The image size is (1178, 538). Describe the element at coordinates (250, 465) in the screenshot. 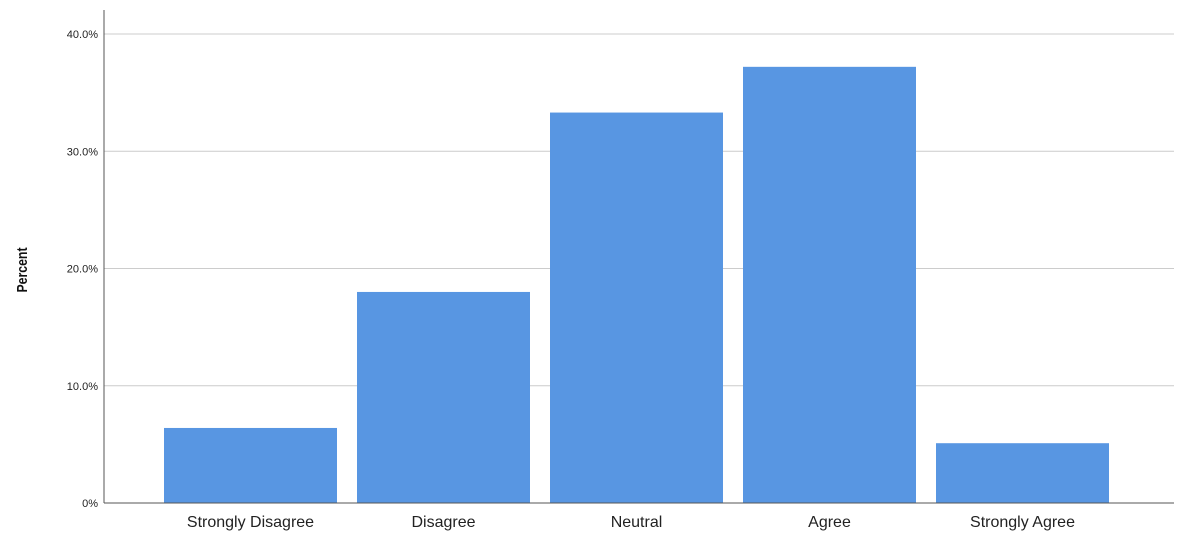

I see `bar-strongly-disagree` at that location.